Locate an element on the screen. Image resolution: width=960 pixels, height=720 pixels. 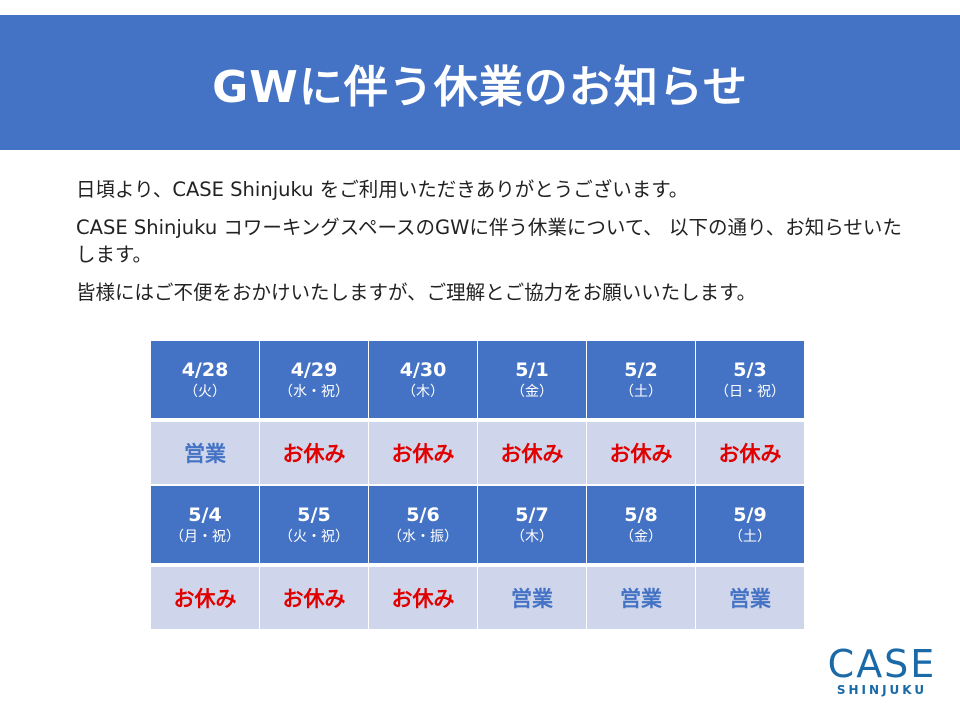
date-label: 5/5 is located at coordinates (314, 514).